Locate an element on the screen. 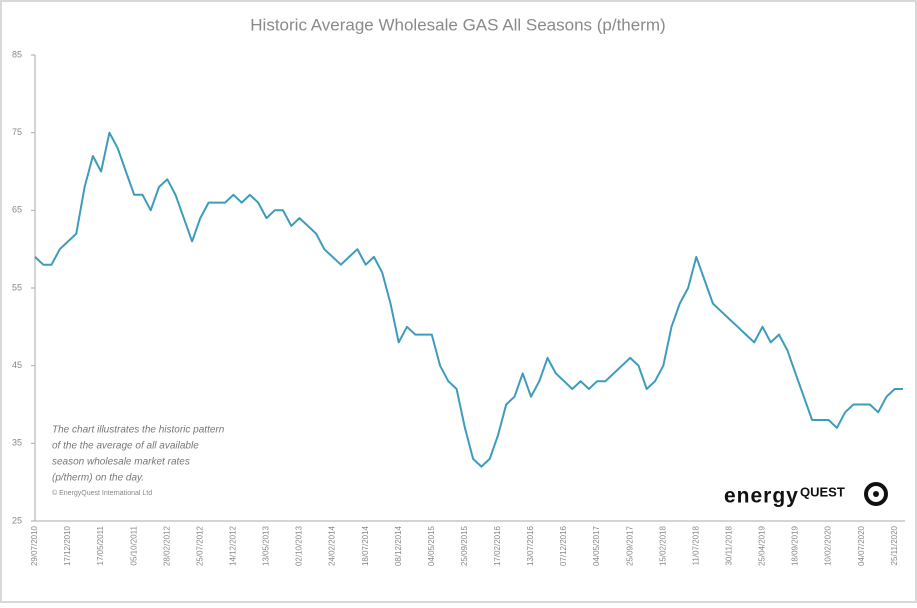 The width and height of the screenshot is (917, 608). x-tick-label: 25/11/2020 is located at coordinates (894, 545).